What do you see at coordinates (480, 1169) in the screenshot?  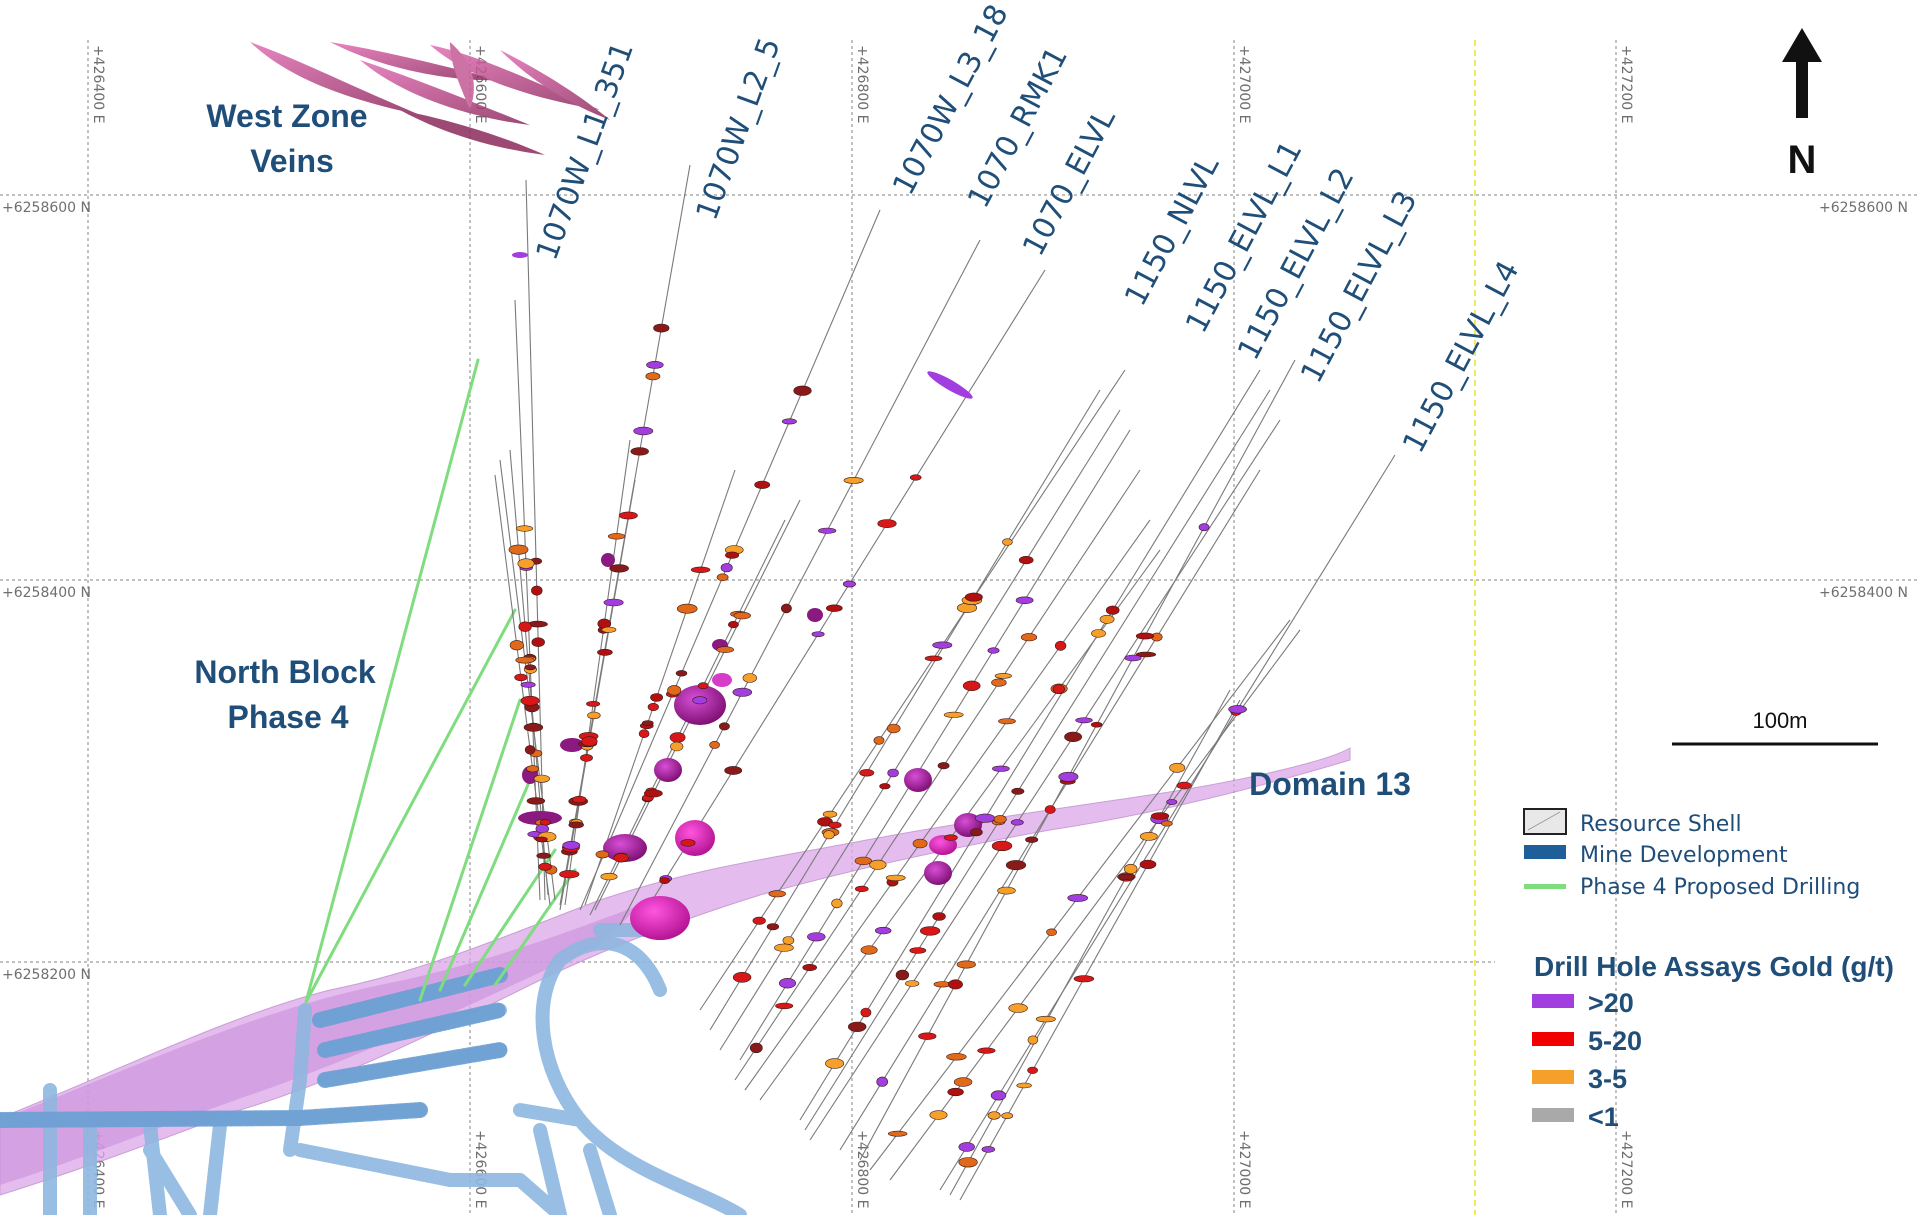 I see `easting-label: +426600 E` at bounding box center [480, 1169].